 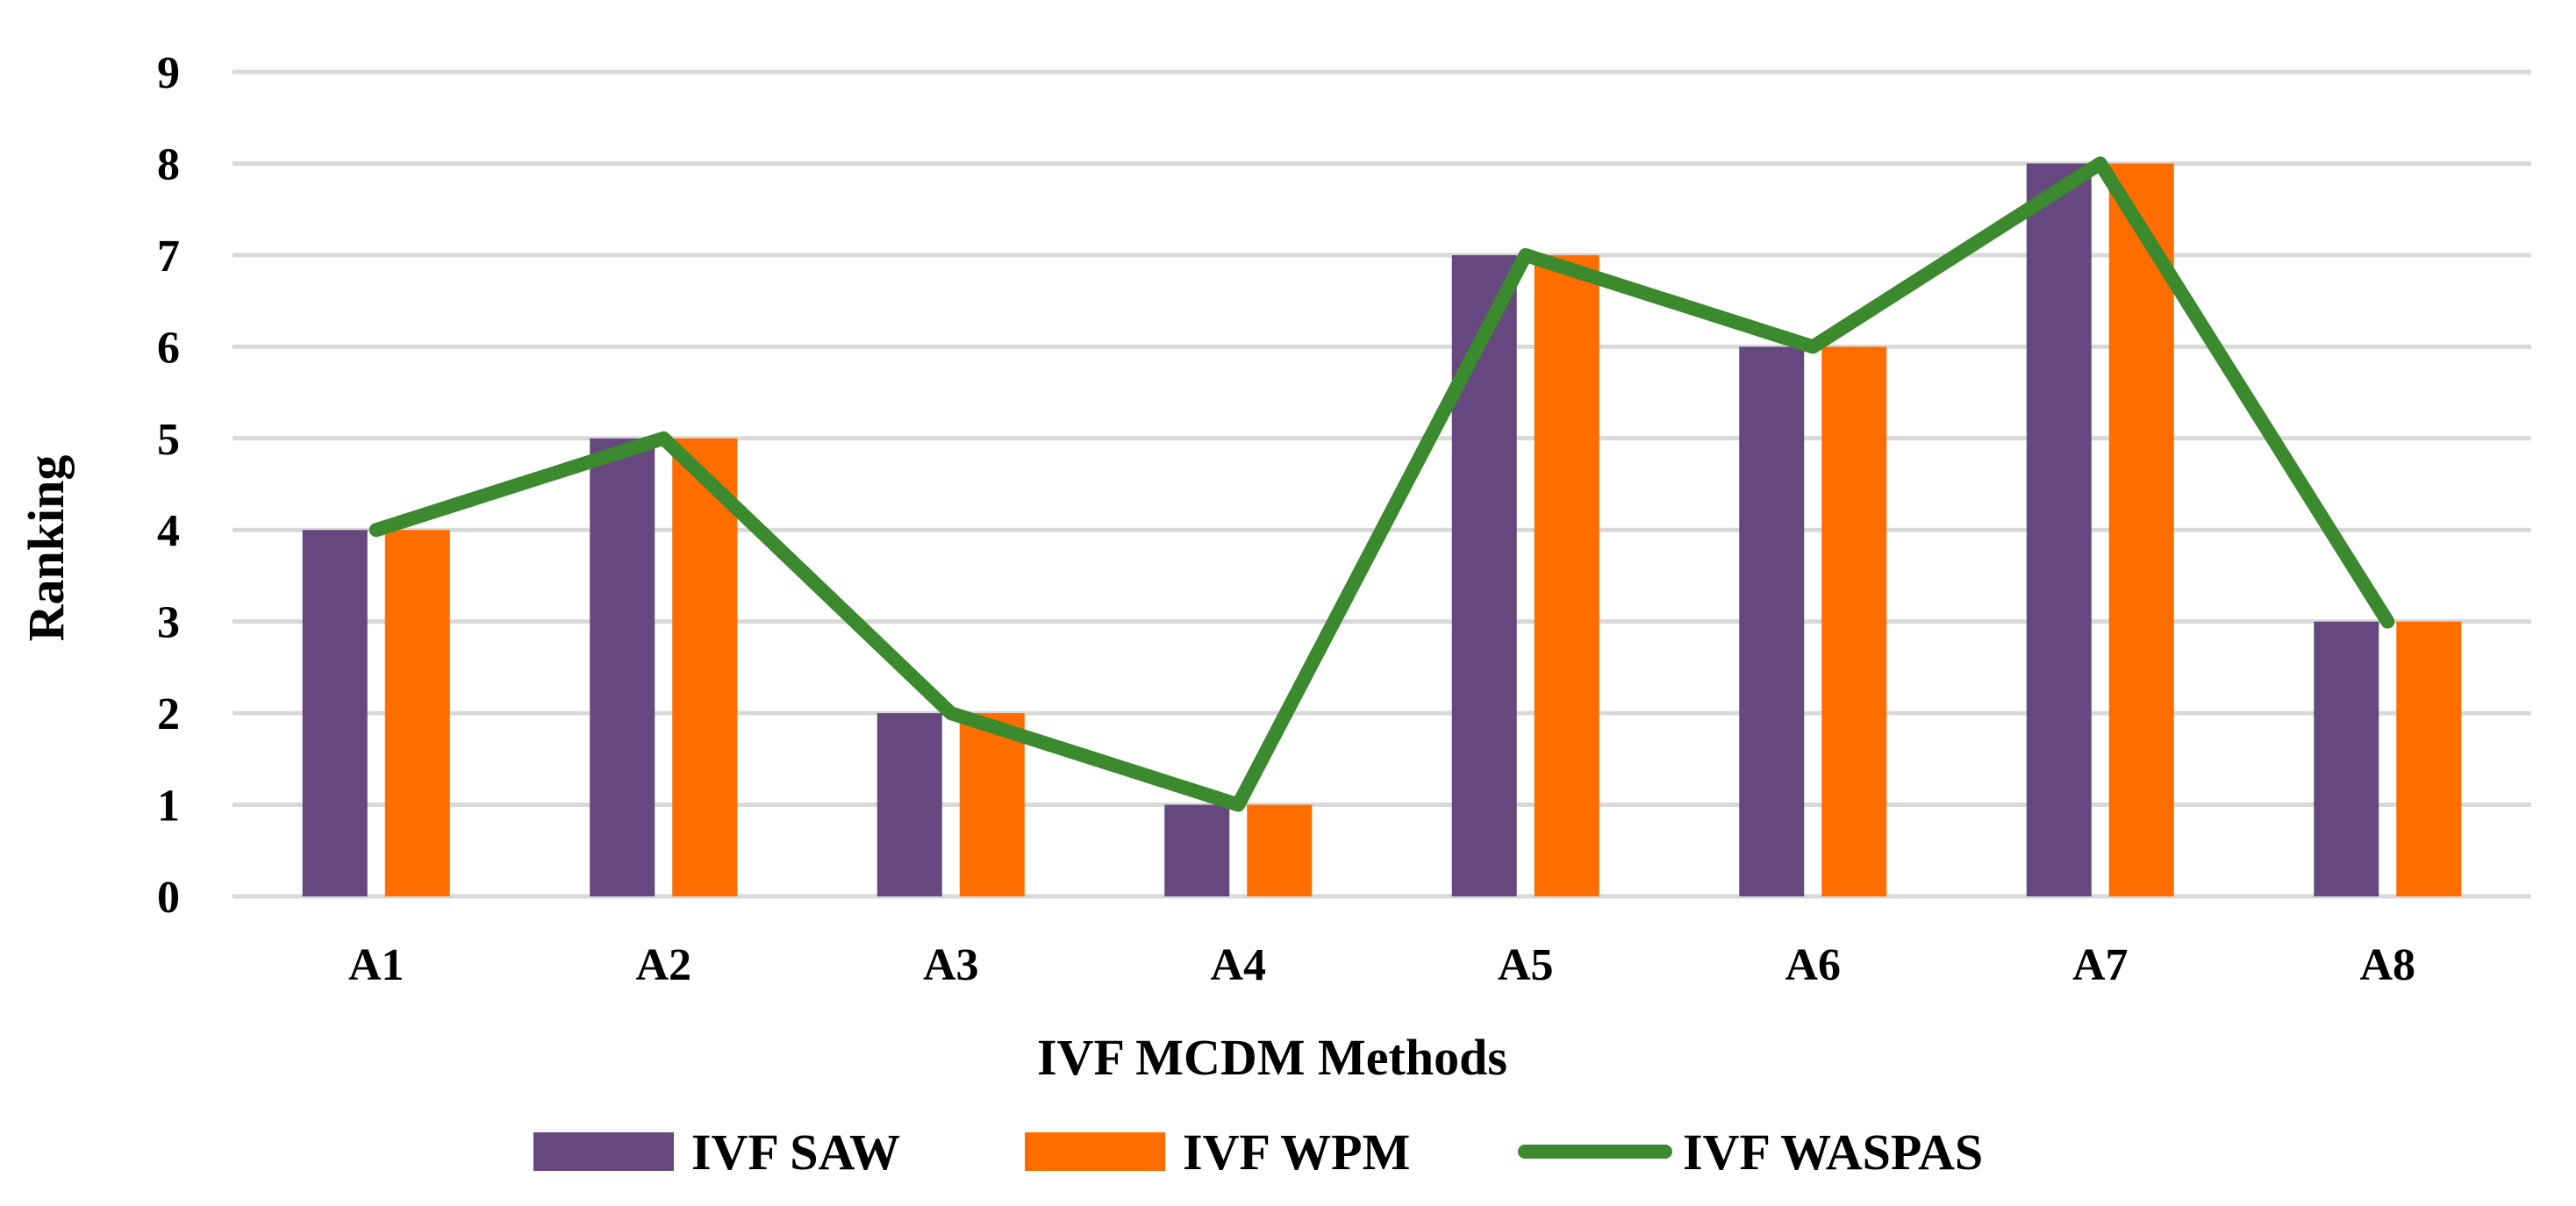 I want to click on y-tick-label-4: 4, so click(x=168, y=531).